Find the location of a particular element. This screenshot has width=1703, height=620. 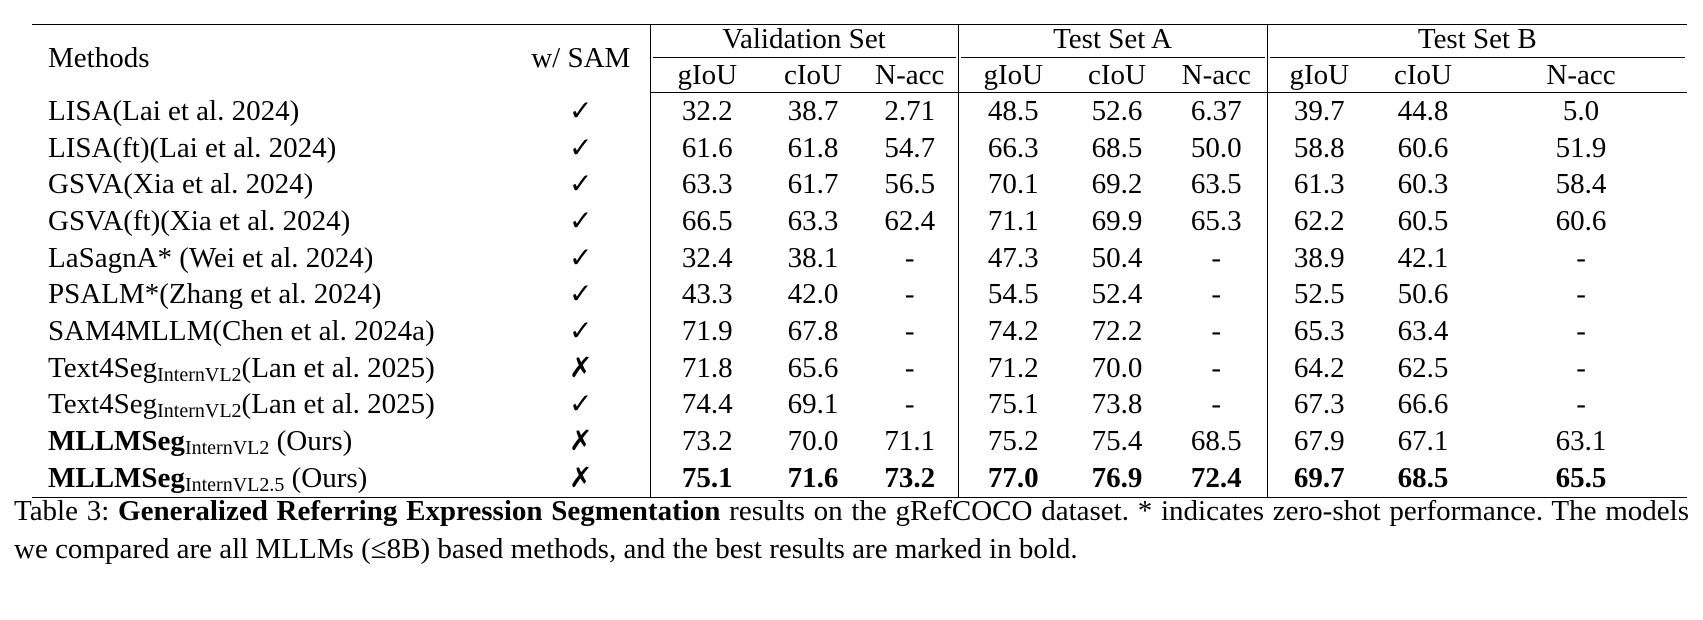

value-cell: 74.4 is located at coordinates (706, 405).